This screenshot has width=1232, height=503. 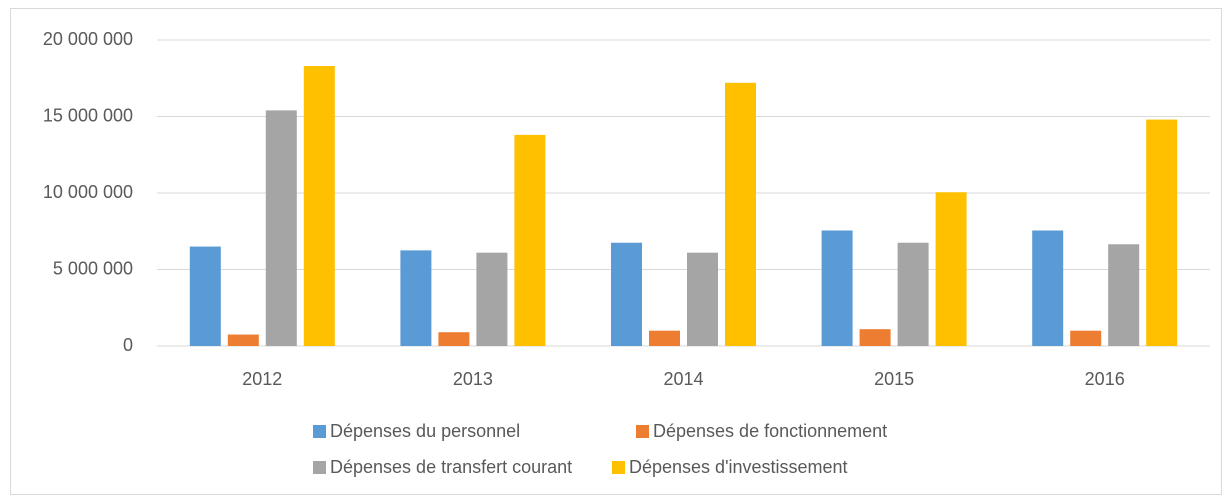 What do you see at coordinates (683, 379) in the screenshot?
I see `x-tick-label: 2014` at bounding box center [683, 379].